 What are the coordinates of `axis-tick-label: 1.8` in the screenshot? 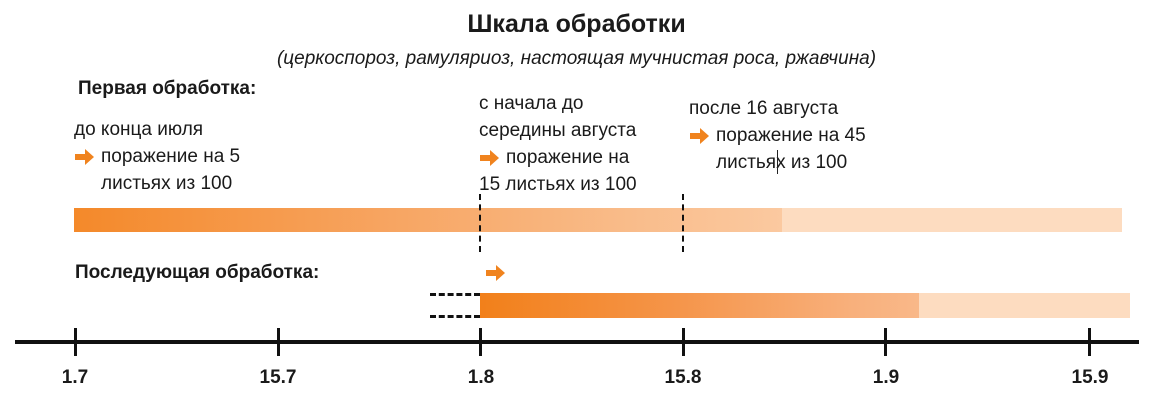 It's located at (481, 377).